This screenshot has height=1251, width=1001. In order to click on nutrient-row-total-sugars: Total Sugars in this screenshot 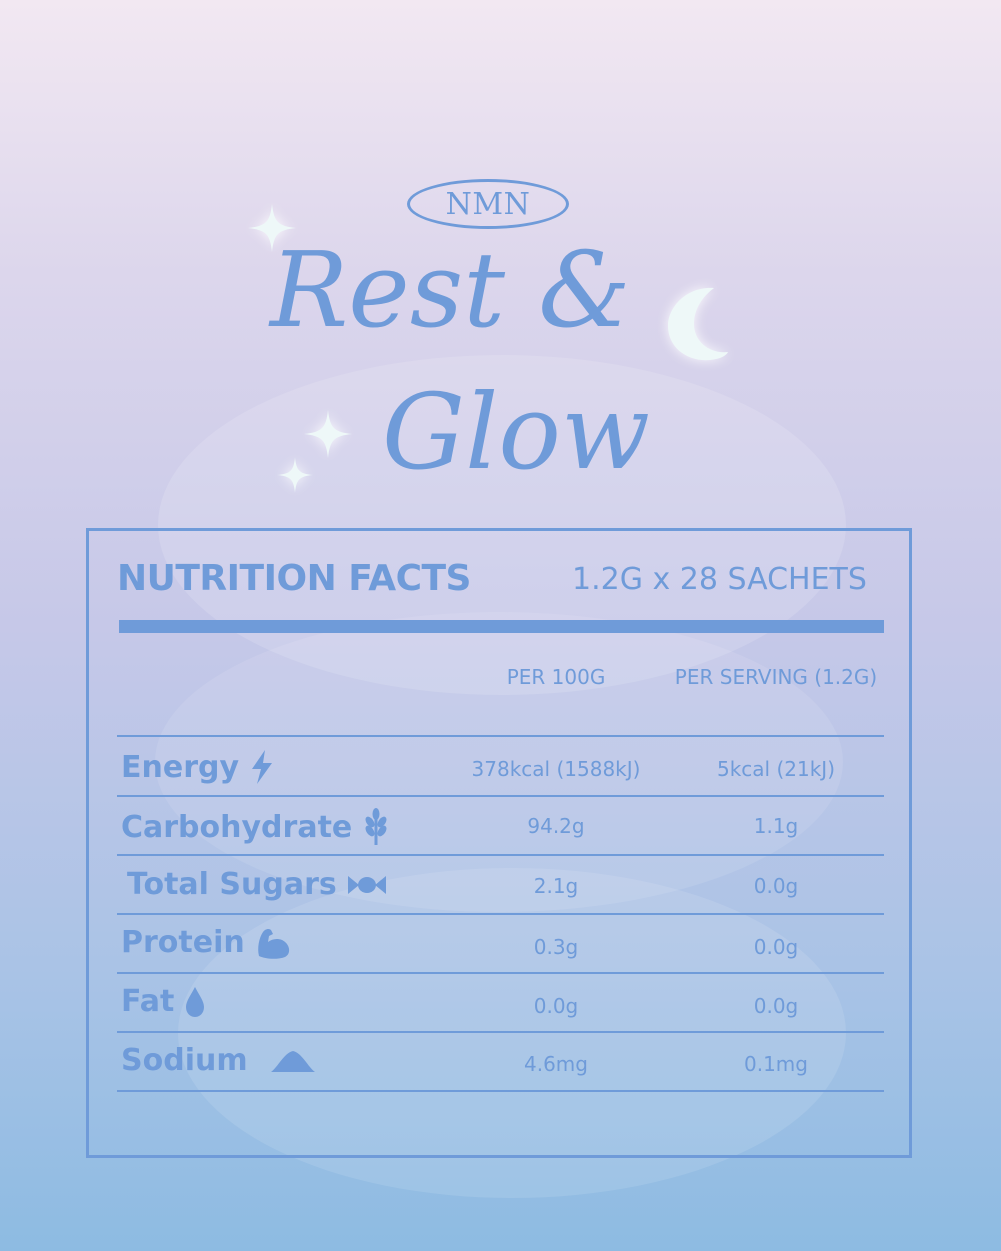, I will do `click(257, 884)`.